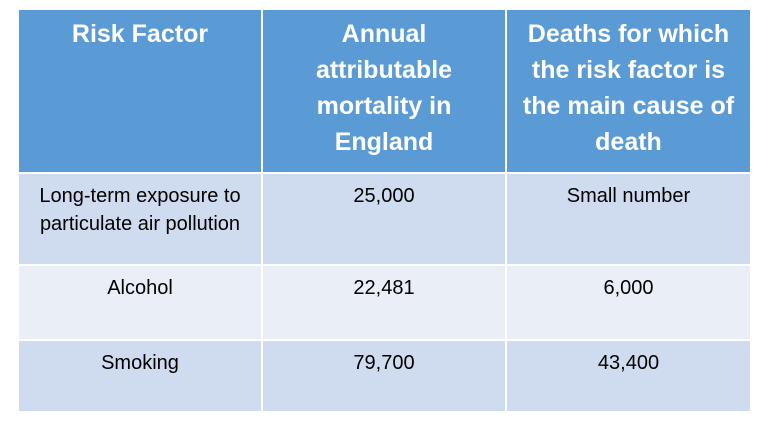  I want to click on header-annual-mortality: Annual attributable mortality in England, so click(384, 91).